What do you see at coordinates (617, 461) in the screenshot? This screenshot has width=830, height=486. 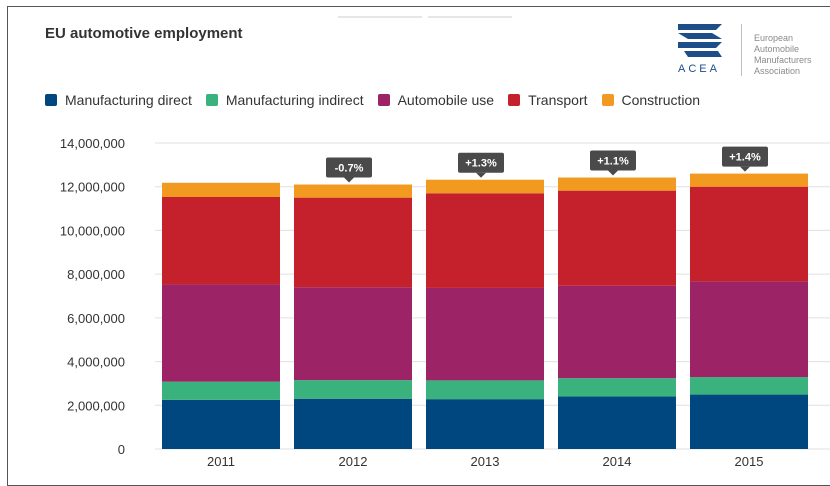 I see `x-tick-label: 2014` at bounding box center [617, 461].